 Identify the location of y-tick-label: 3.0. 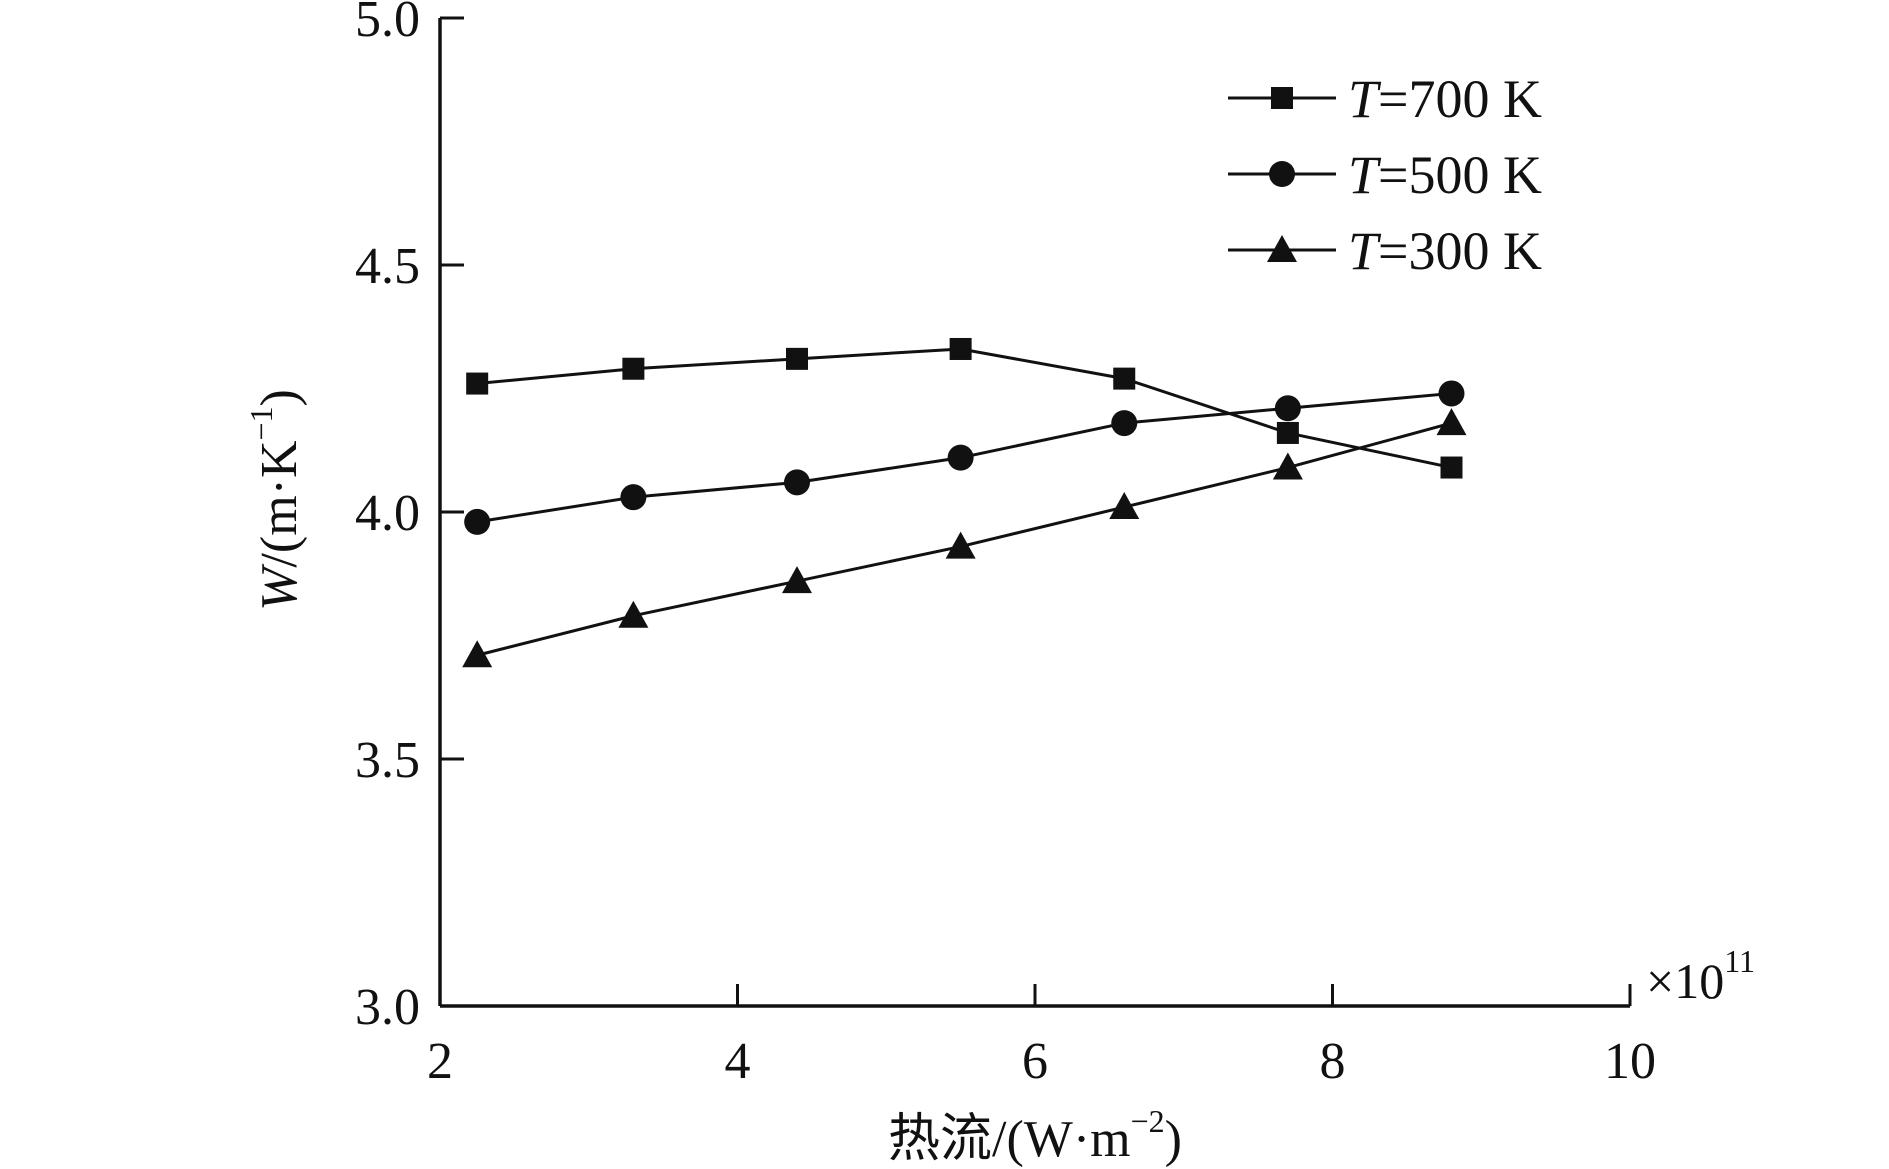
(387, 1007).